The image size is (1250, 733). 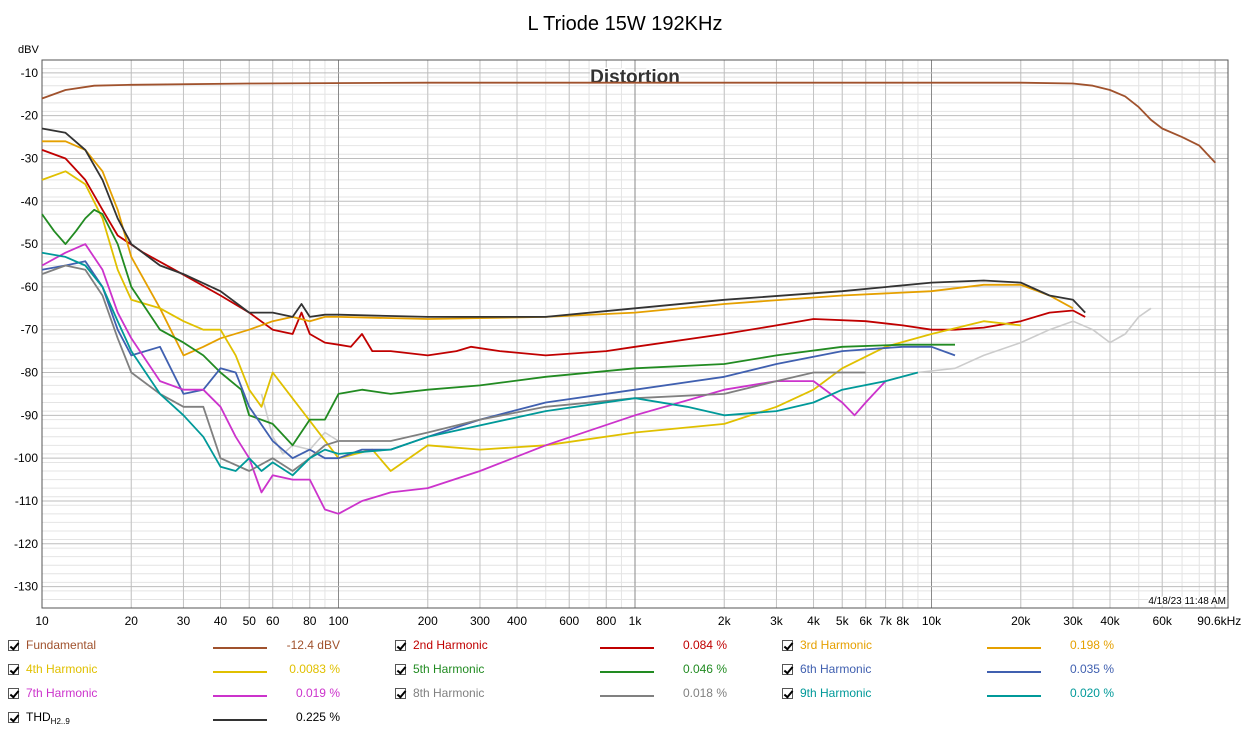 I want to click on legend-swatch-8th-harmonic, so click(x=627, y=696).